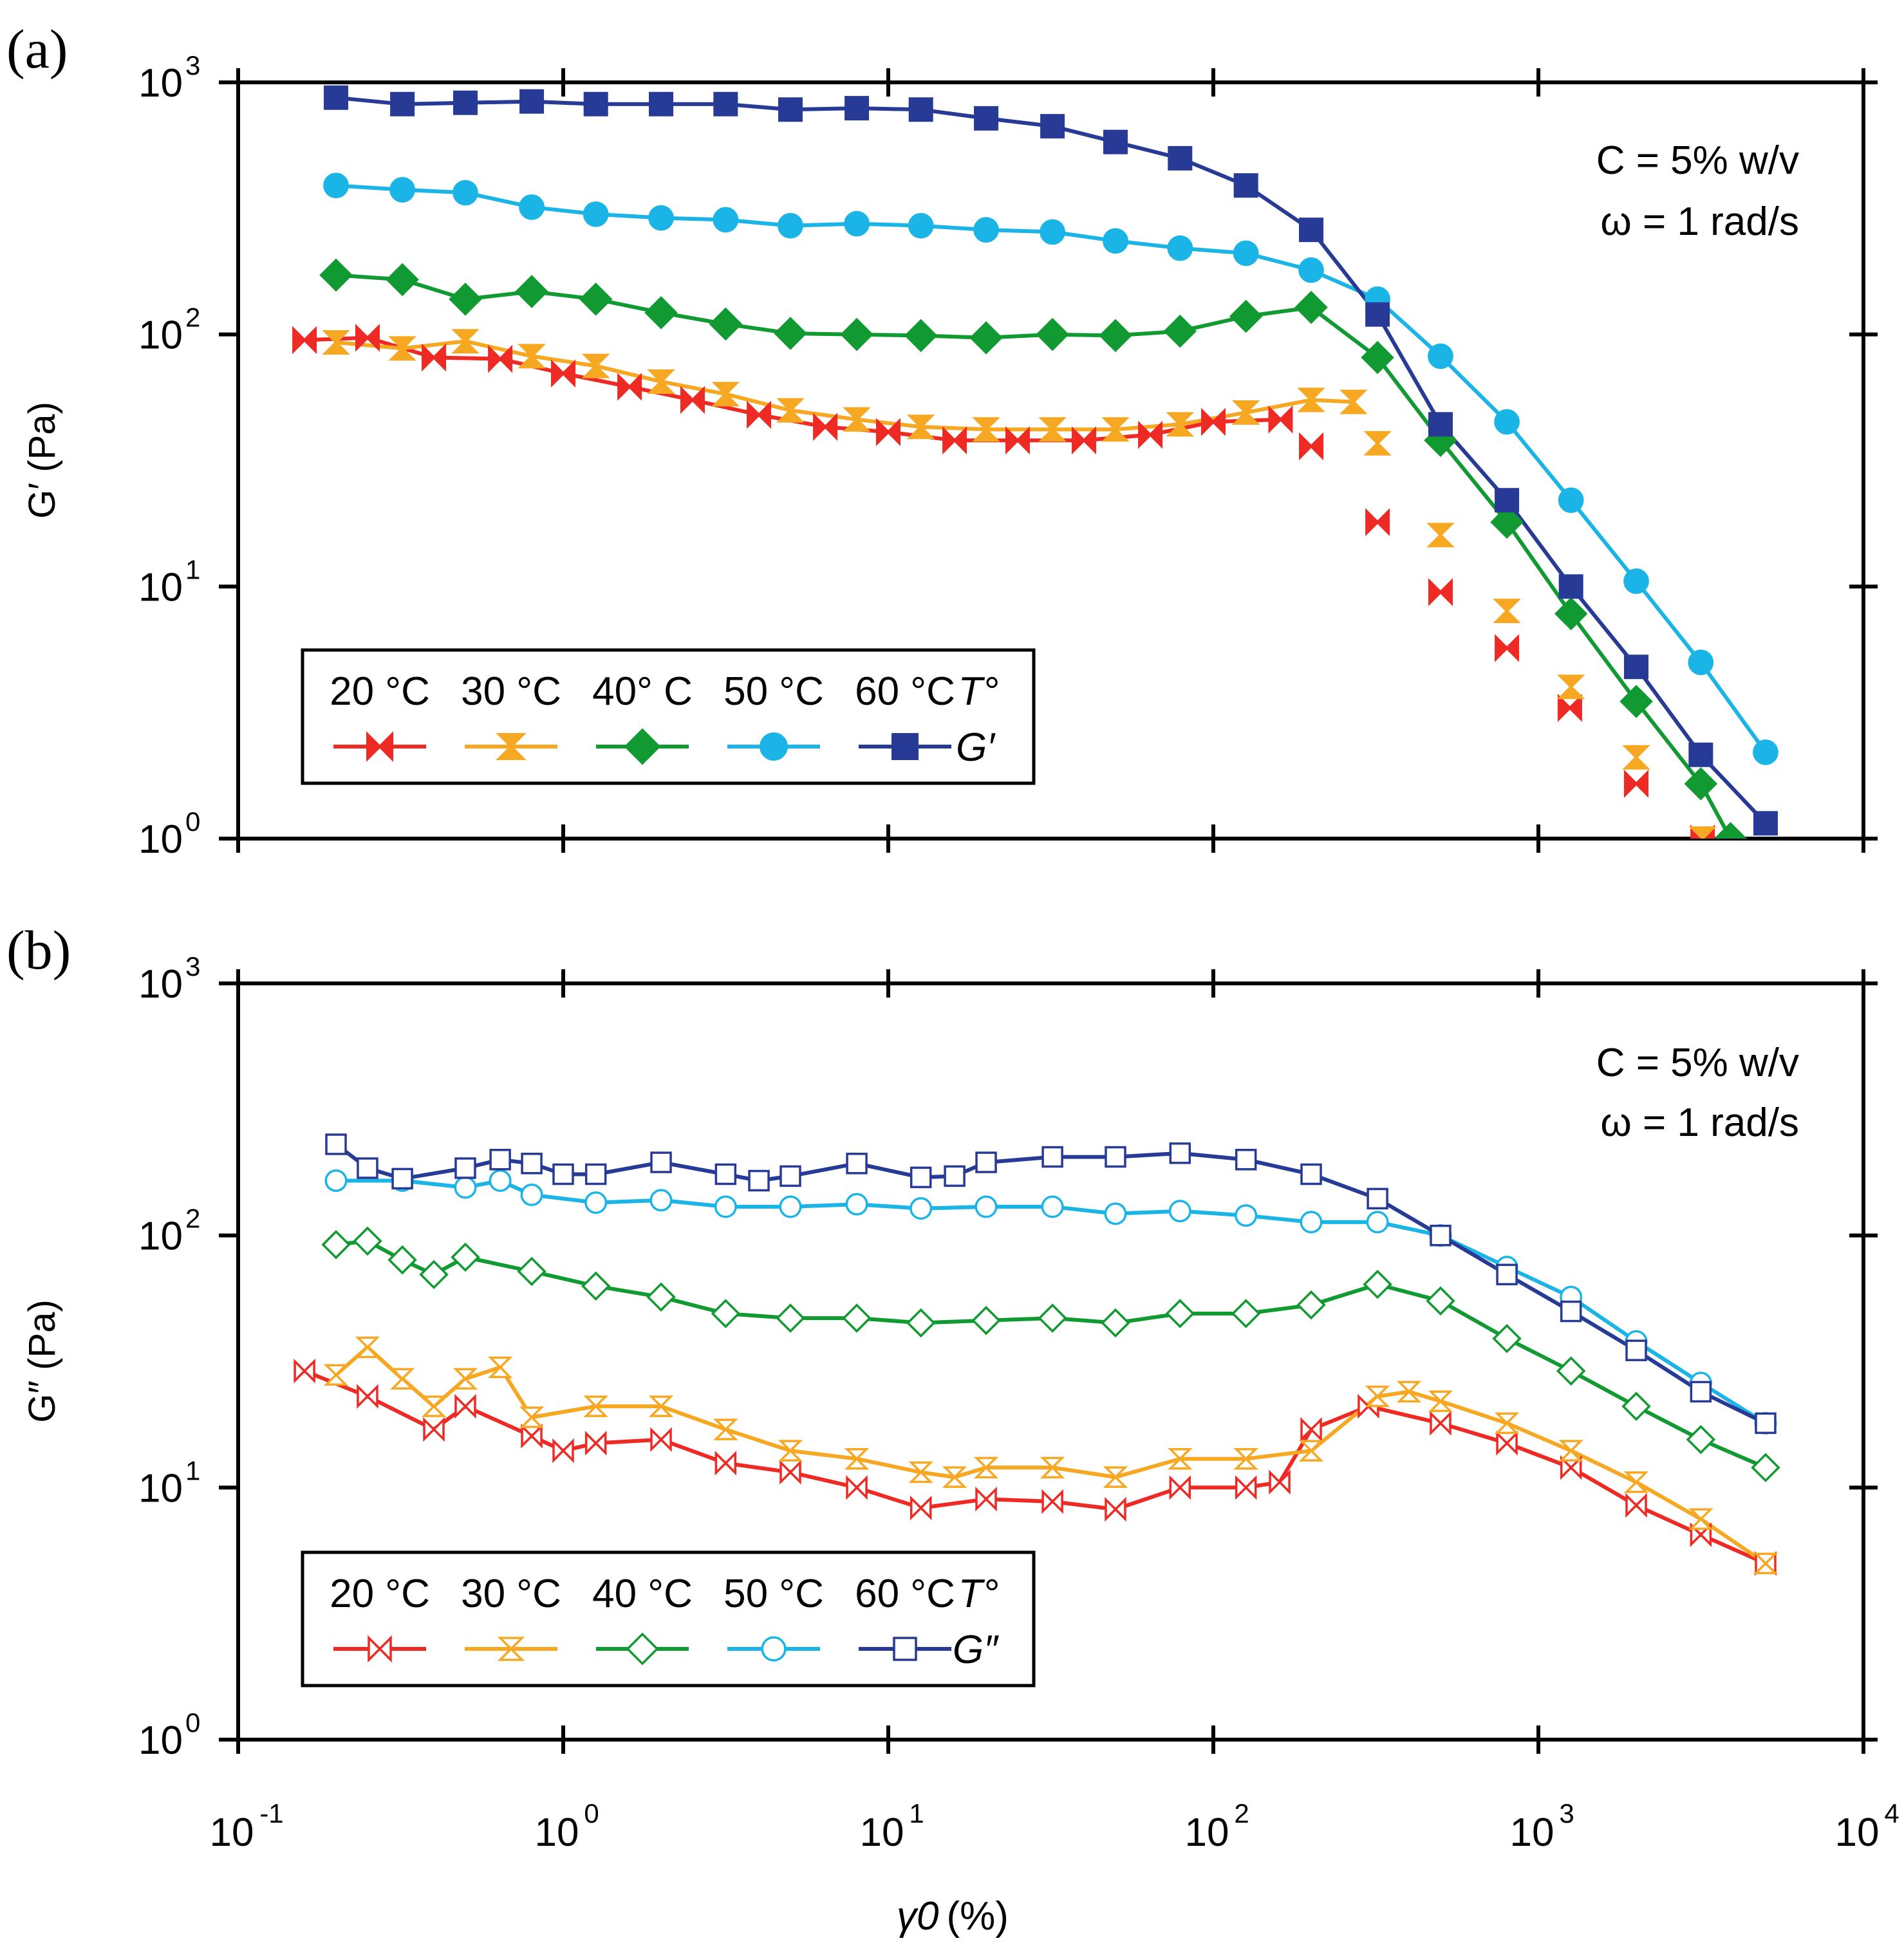  I want to click on panel-a-legend-quantity: G′, so click(976, 747).